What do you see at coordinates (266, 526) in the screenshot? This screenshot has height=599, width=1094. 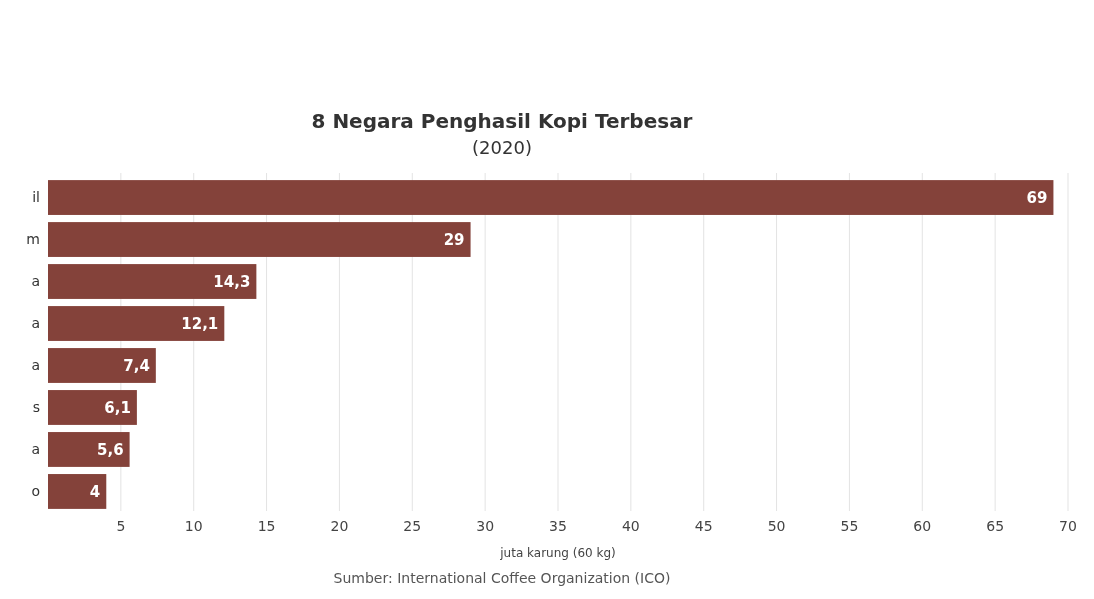 I see `x-tick-label: 15` at bounding box center [266, 526].